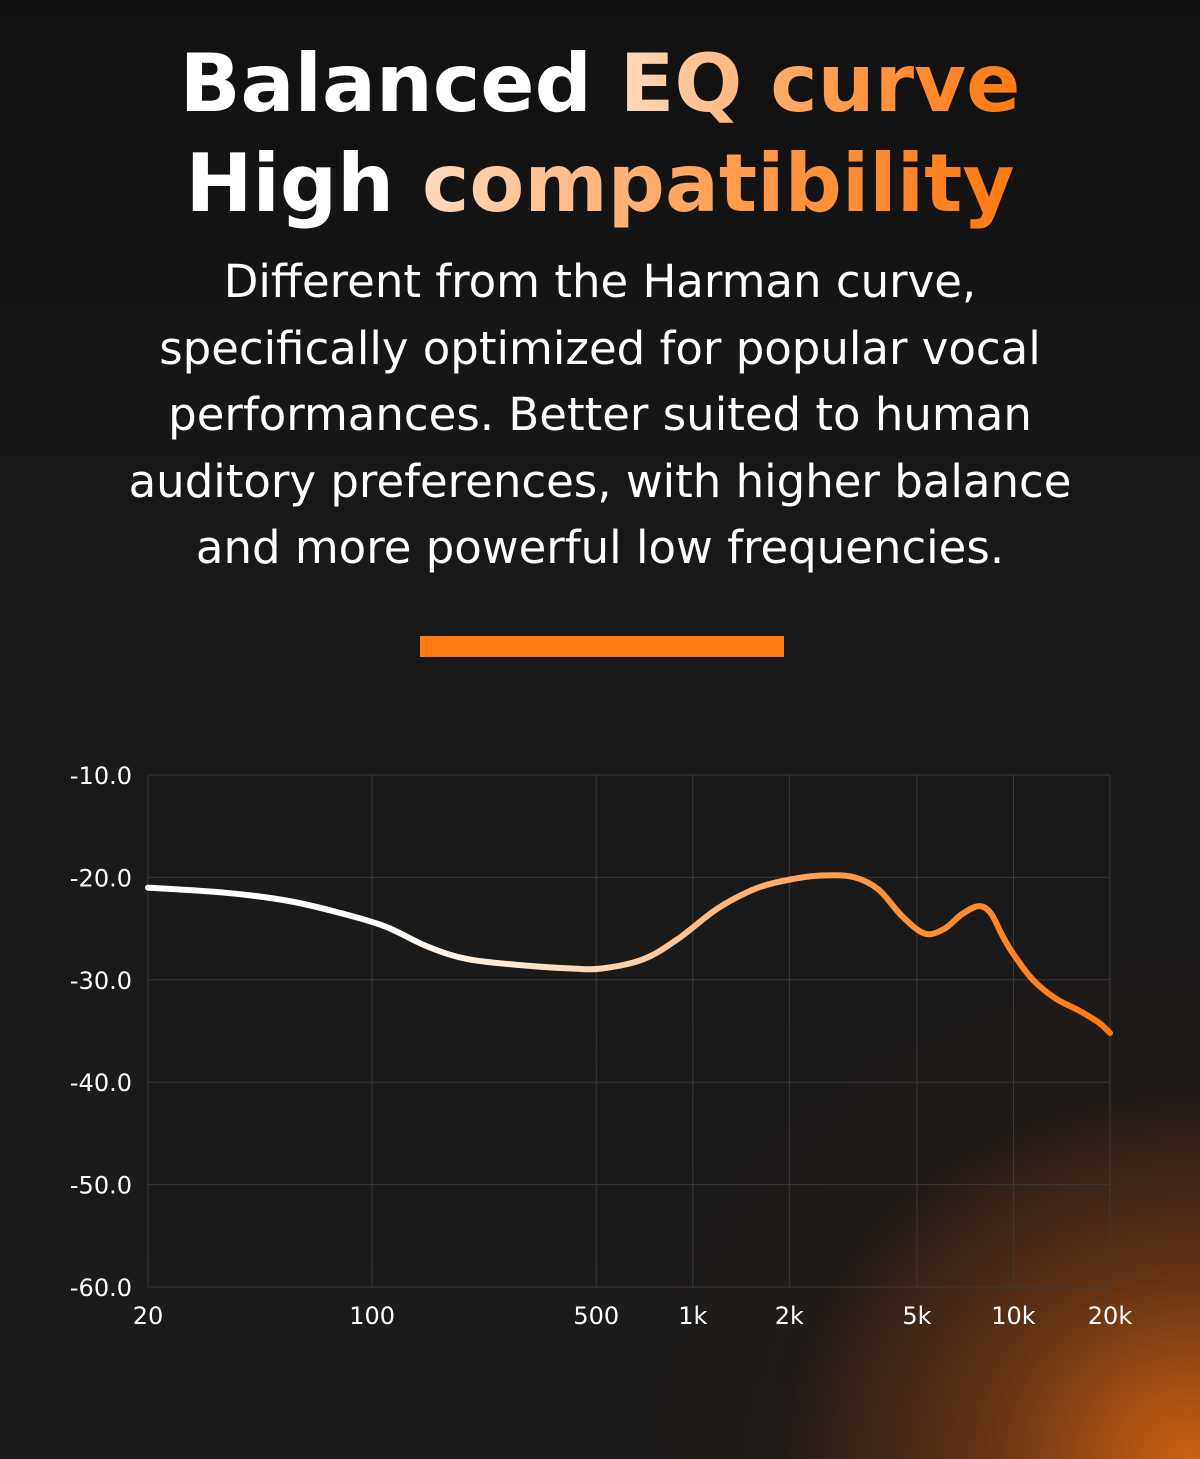 This screenshot has width=1200, height=1459. Describe the element at coordinates (600, 281) in the screenshot. I see `description-line: Different from the Harman curve,` at that location.